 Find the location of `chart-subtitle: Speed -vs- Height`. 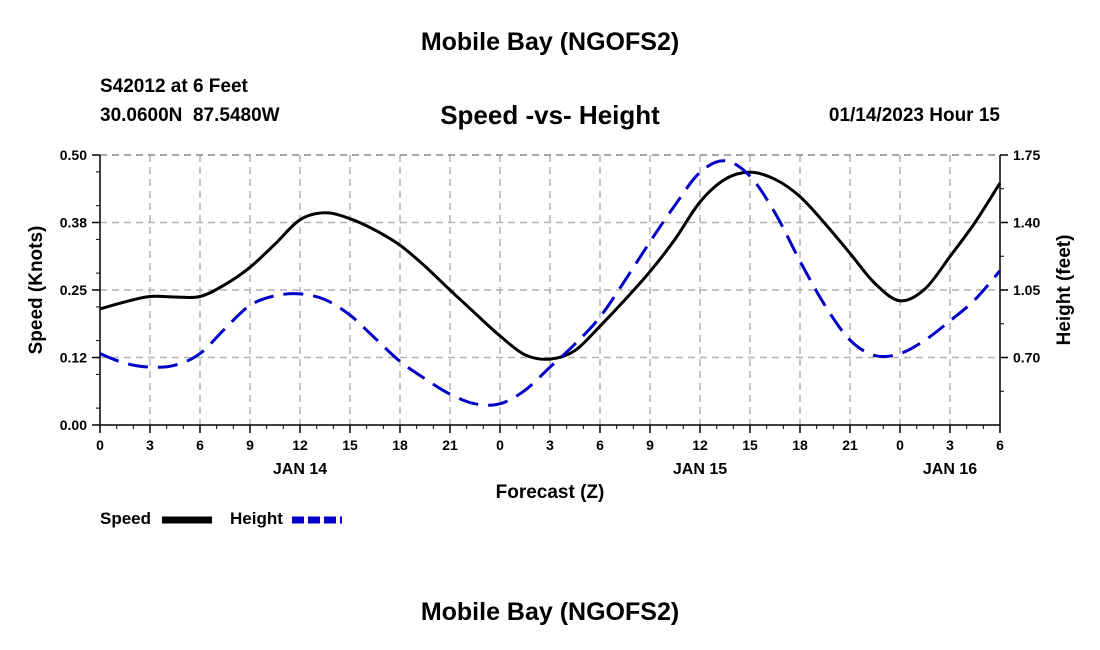

chart-subtitle: Speed -vs- Height is located at coordinates (550, 115).